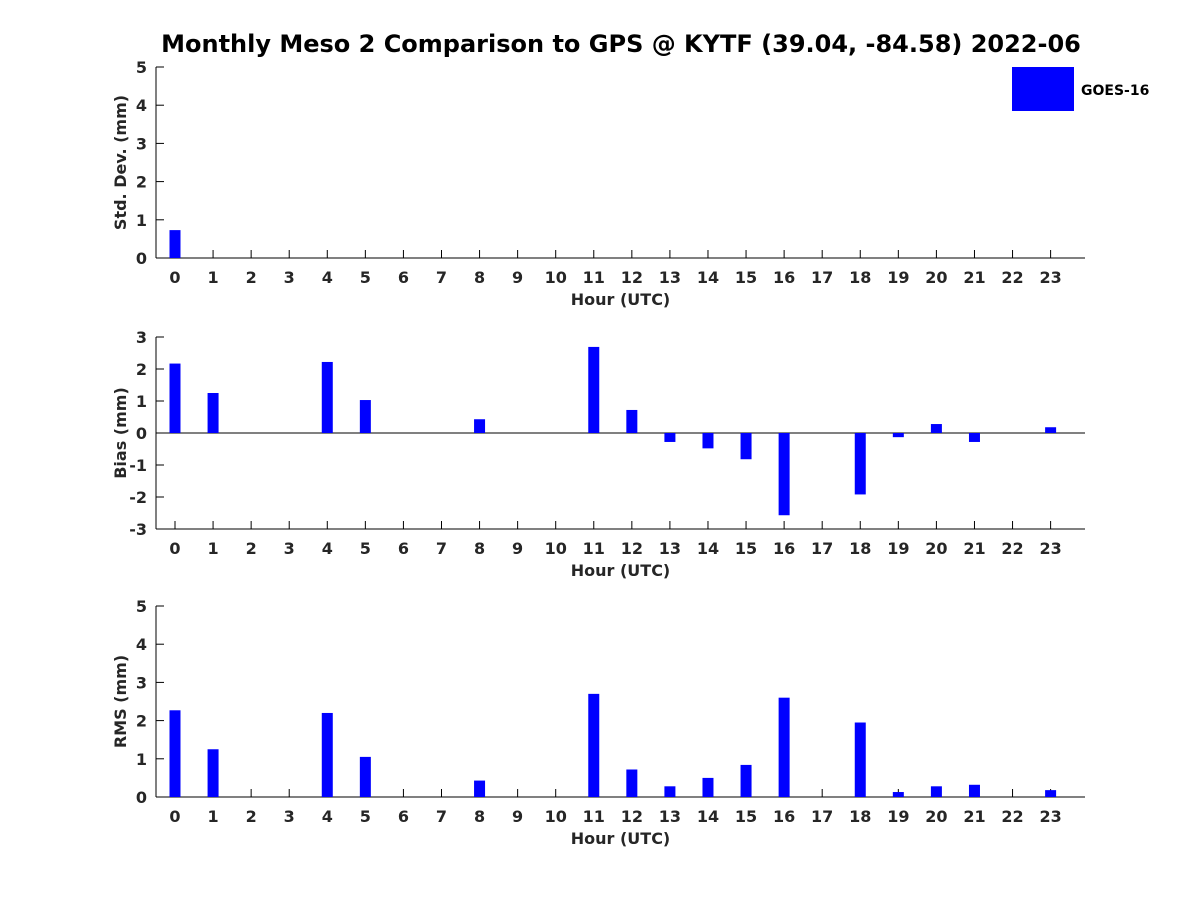  What do you see at coordinates (251, 548) in the screenshot?
I see `bias-x-tick-label: 2` at bounding box center [251, 548].